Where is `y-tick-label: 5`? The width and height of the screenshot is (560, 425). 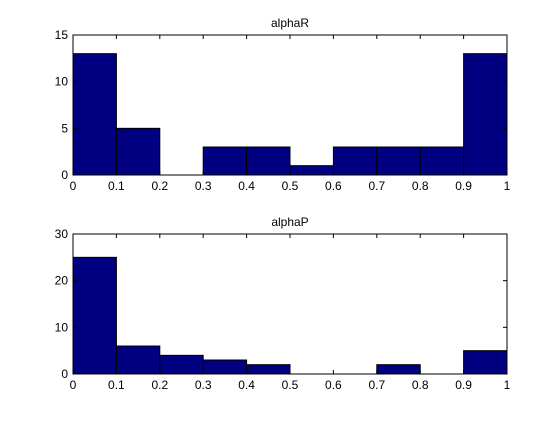
y-tick-label: 5 is located at coordinates (64, 128).